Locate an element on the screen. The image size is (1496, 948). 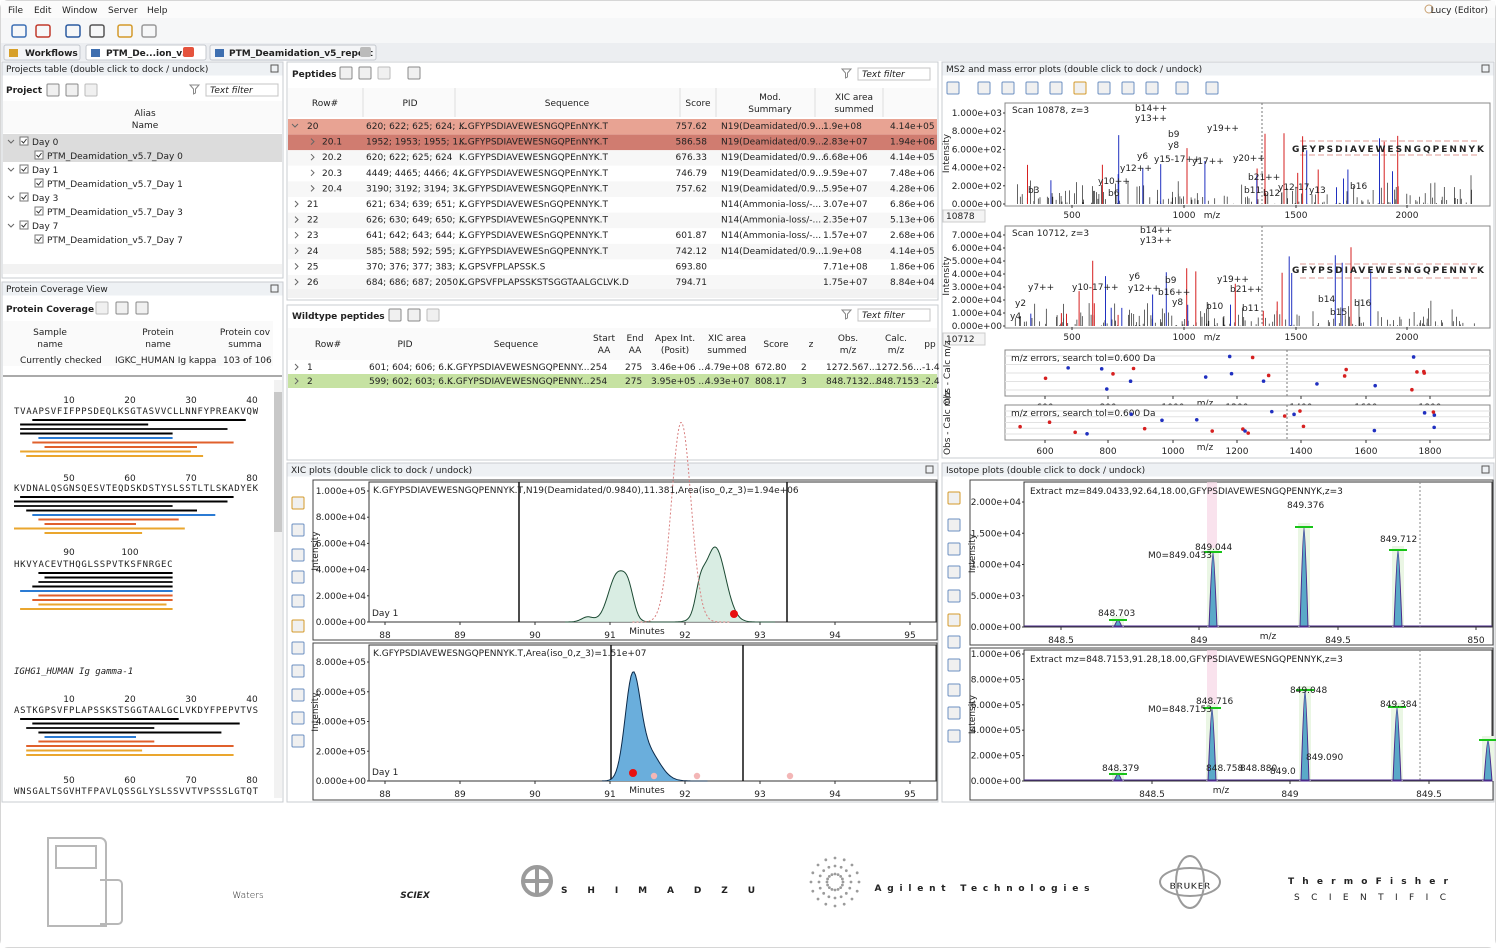
menu-item: Server is located at coordinates (123, 11).